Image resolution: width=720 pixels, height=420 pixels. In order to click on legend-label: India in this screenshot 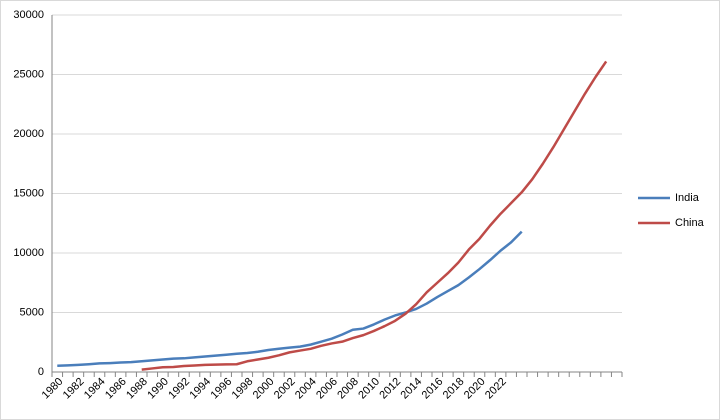, I will do `click(687, 198)`.